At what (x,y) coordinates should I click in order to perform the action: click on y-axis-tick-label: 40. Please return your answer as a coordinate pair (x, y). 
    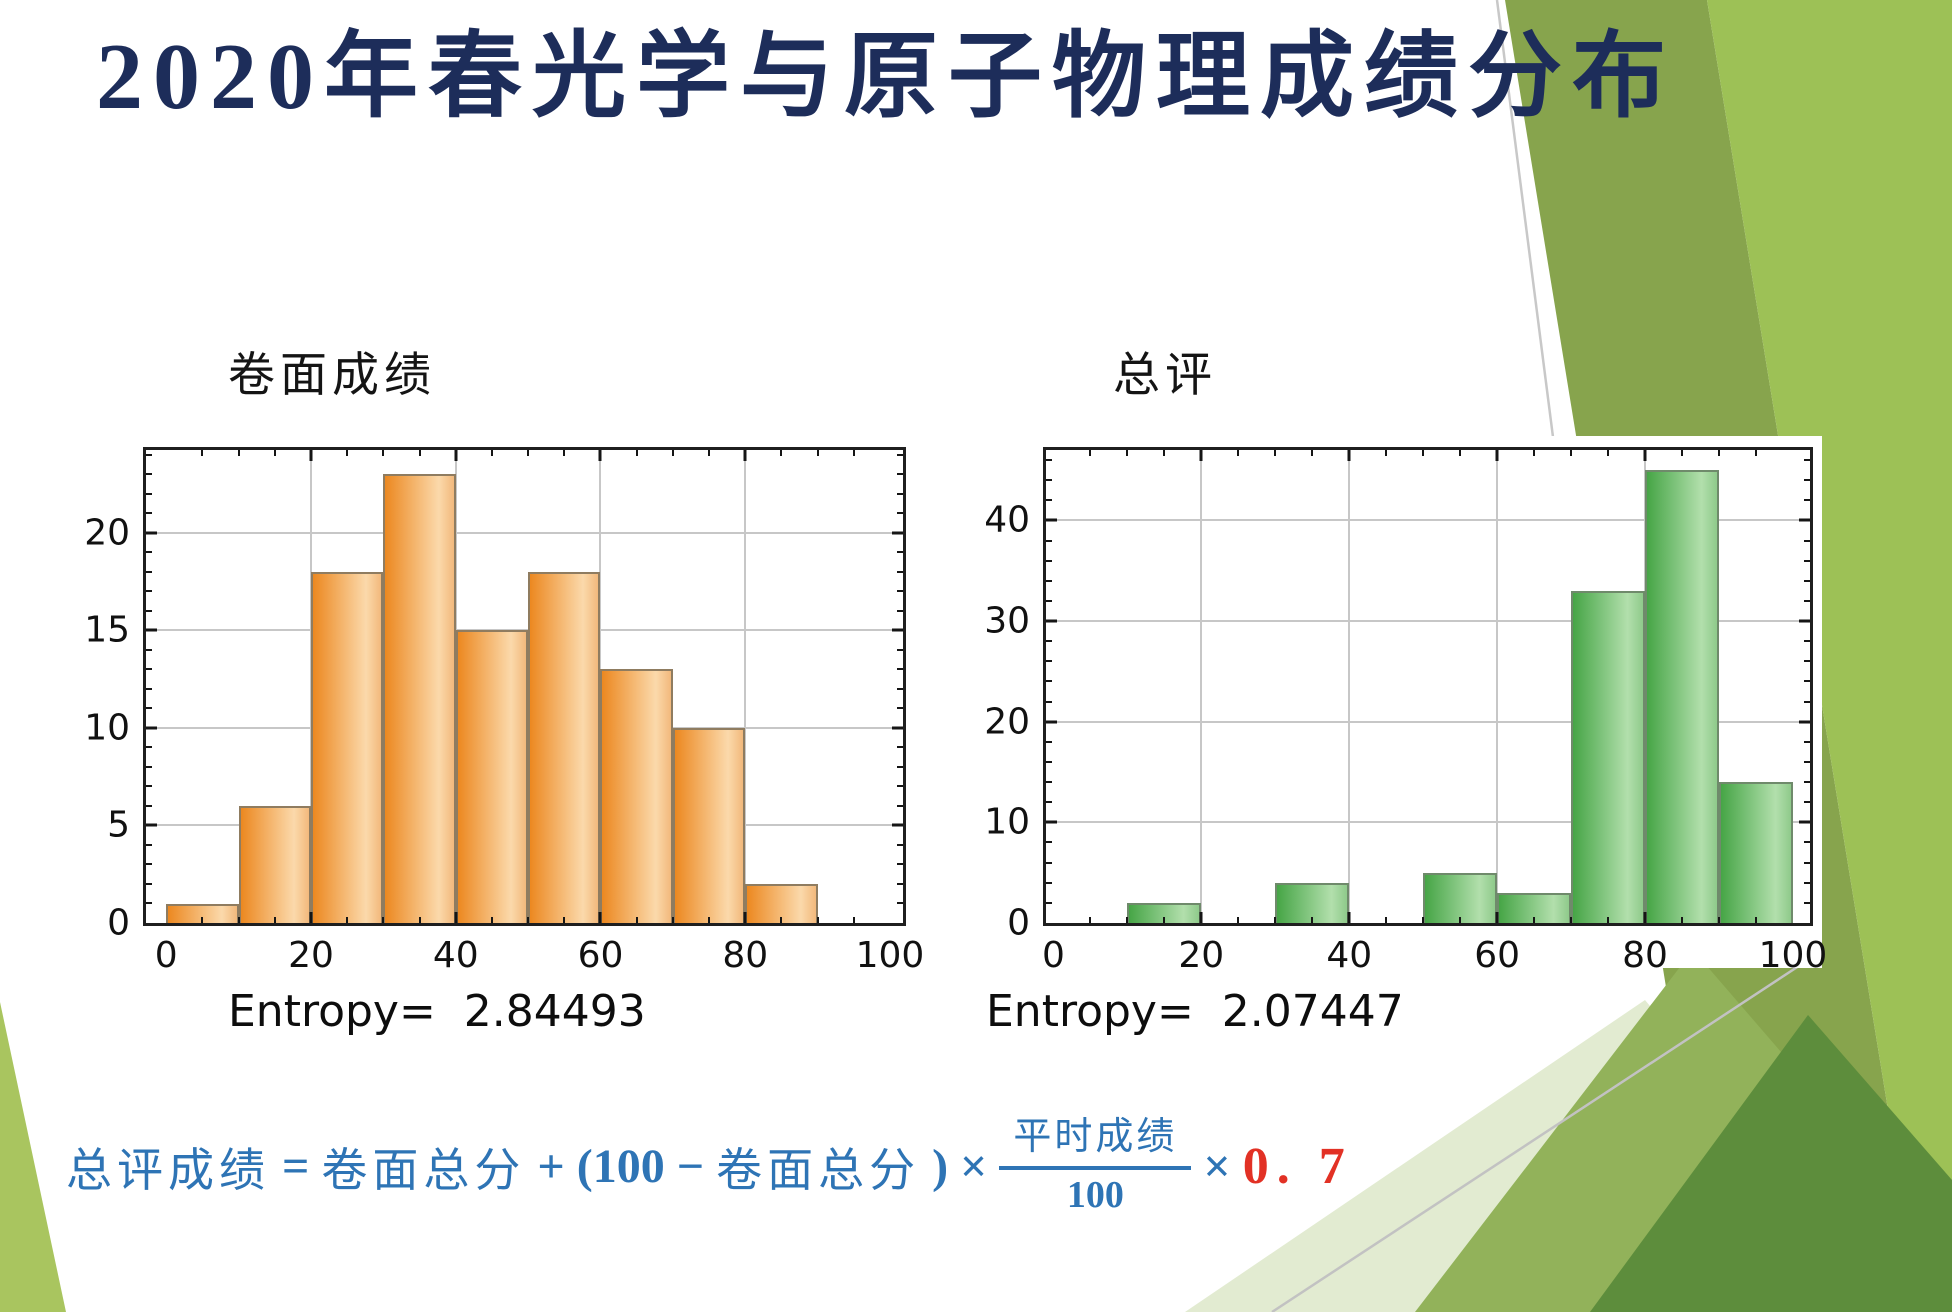
    Looking at the image, I should click on (1007, 520).